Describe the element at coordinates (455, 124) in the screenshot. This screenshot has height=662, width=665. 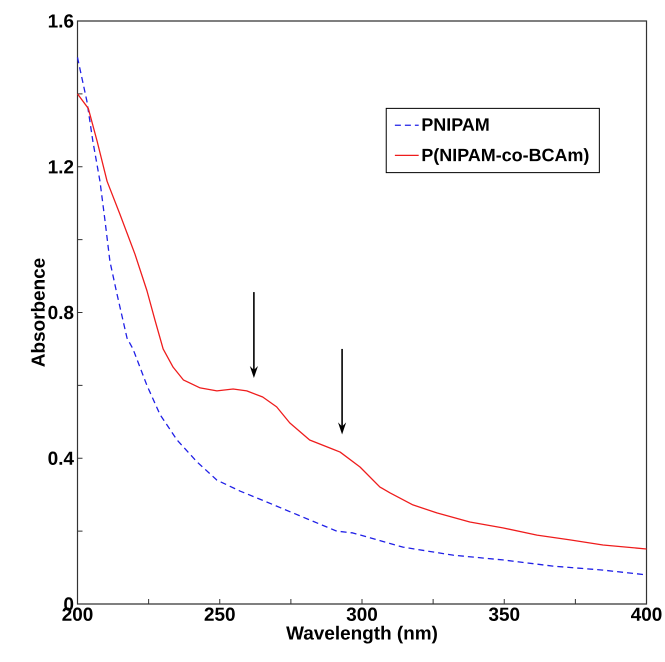
I see `legend-label: PNIPAM` at that location.